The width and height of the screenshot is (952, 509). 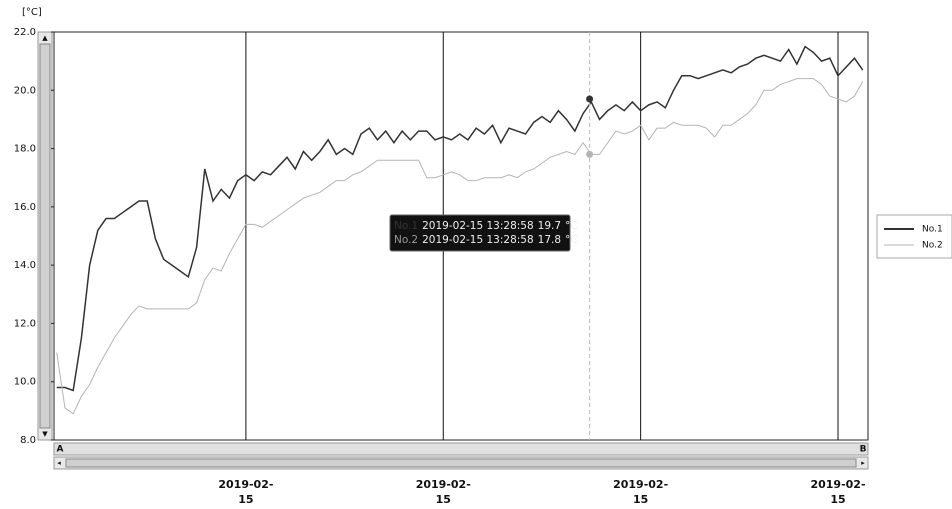 What do you see at coordinates (60, 450) in the screenshot?
I see `scroll-start-label: A` at bounding box center [60, 450].